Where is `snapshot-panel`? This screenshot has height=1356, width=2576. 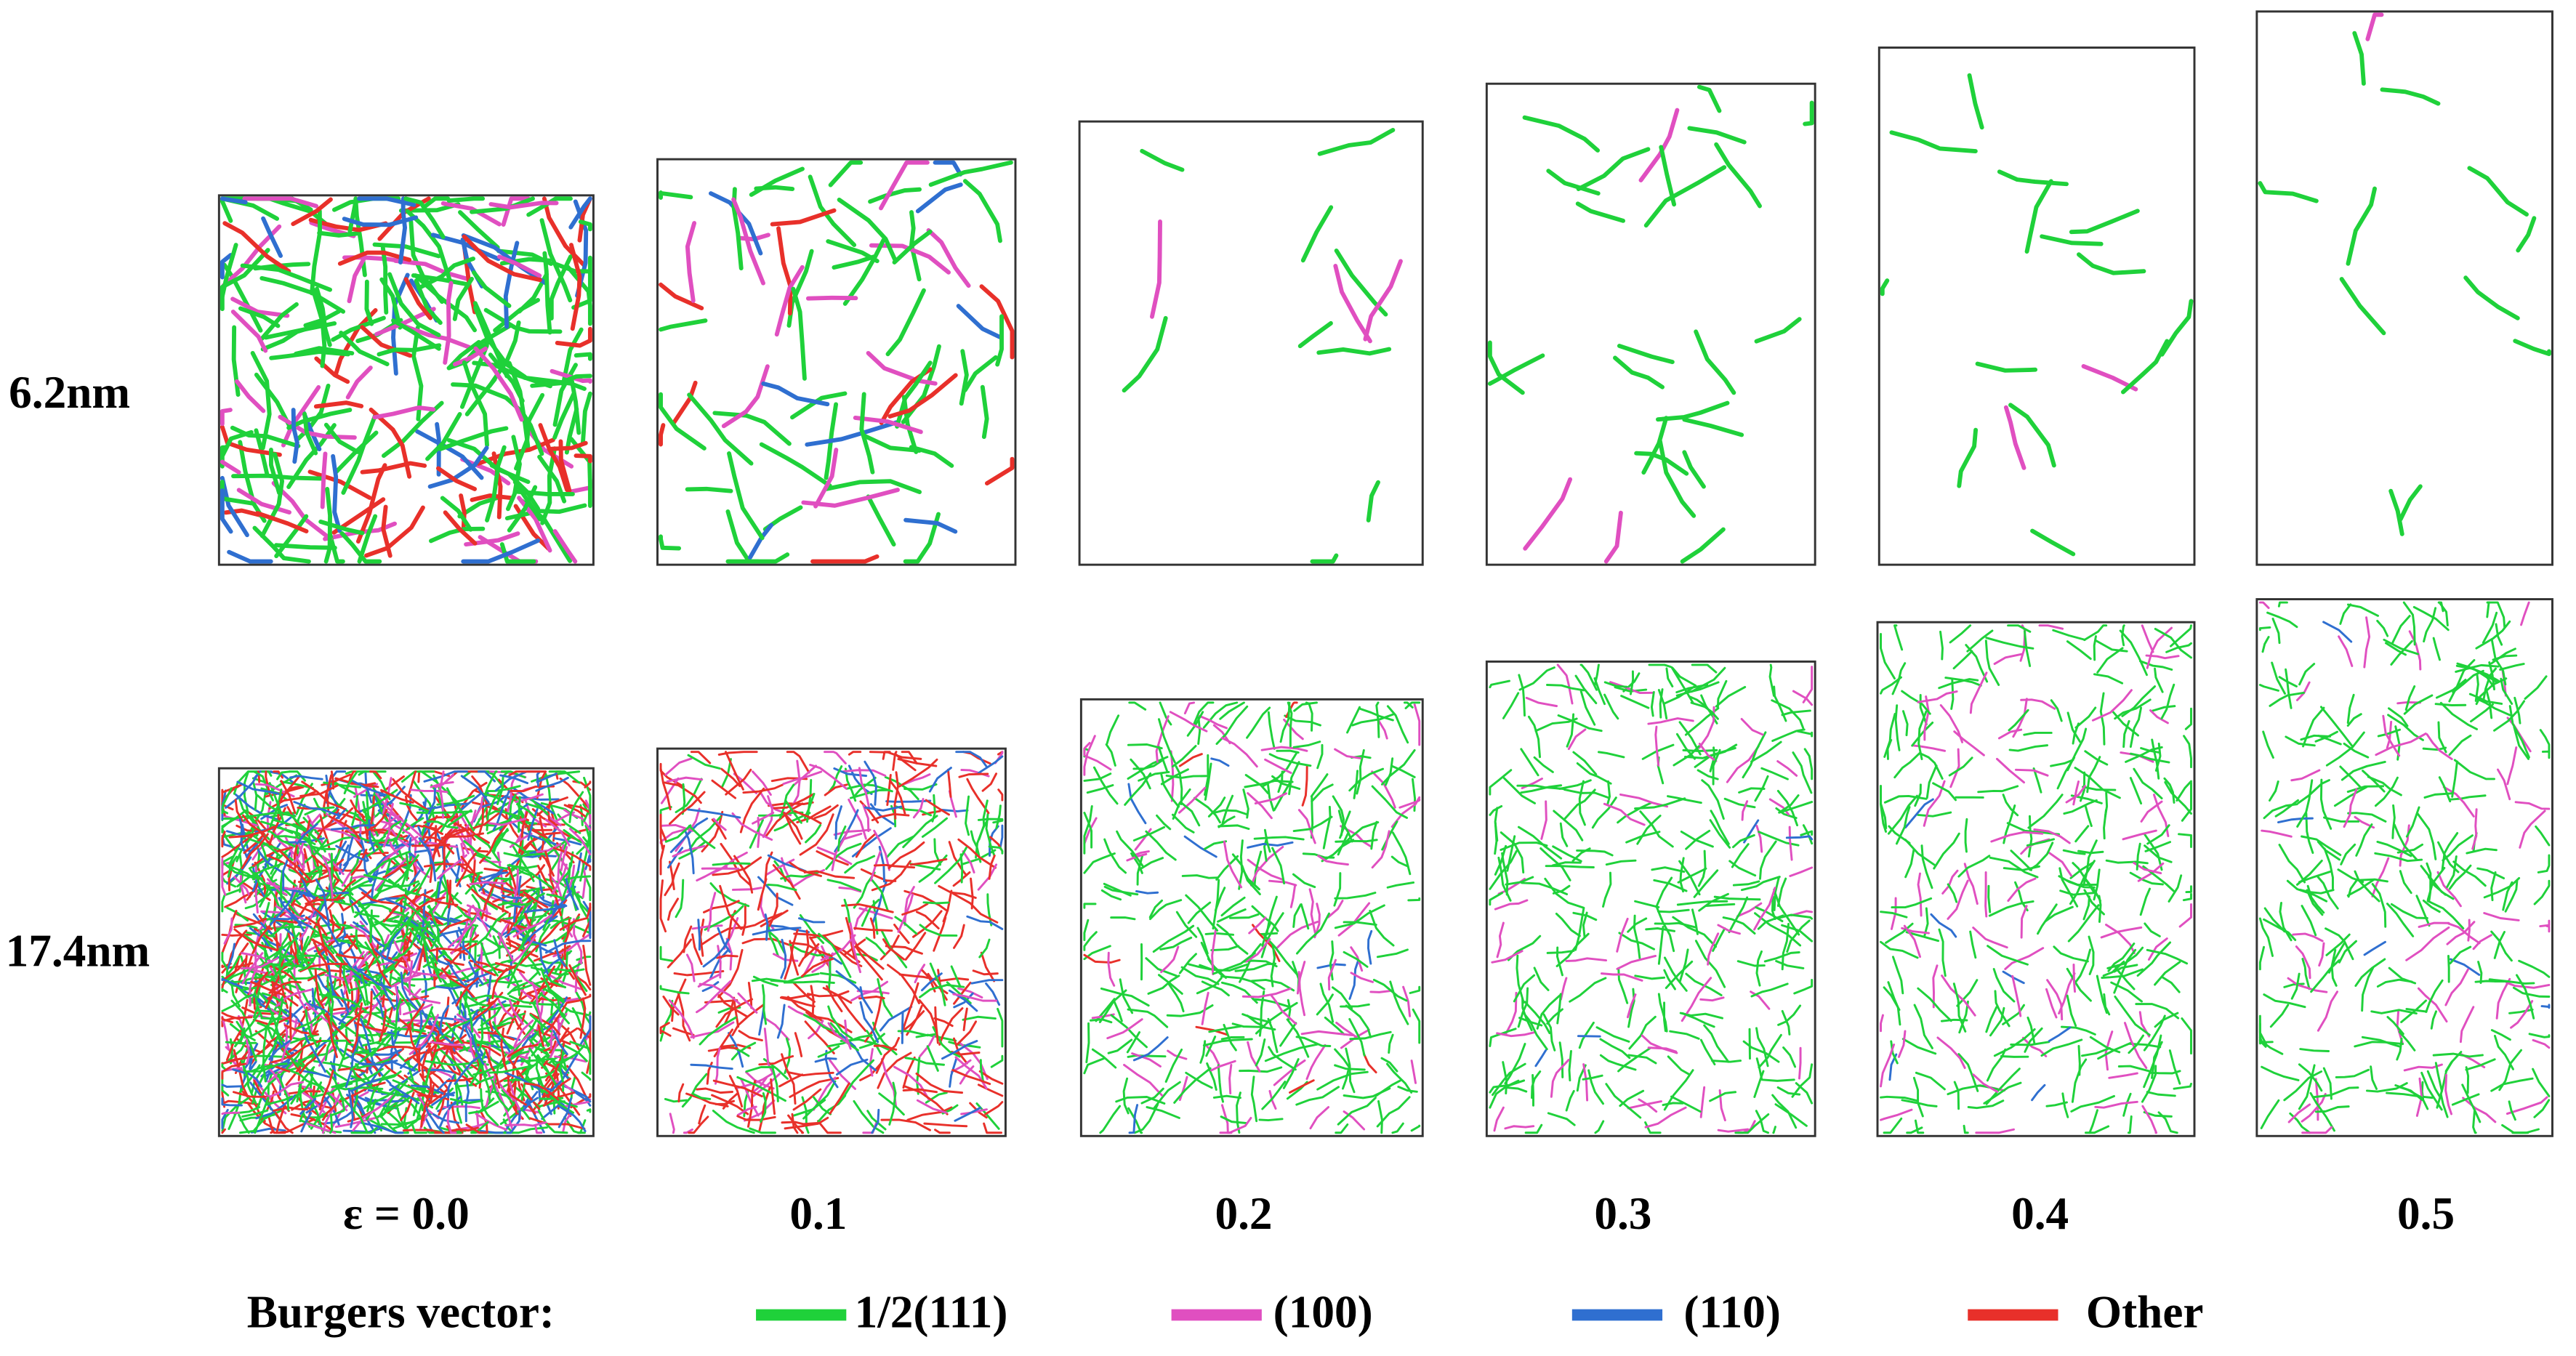 snapshot-panel is located at coordinates (2036, 306).